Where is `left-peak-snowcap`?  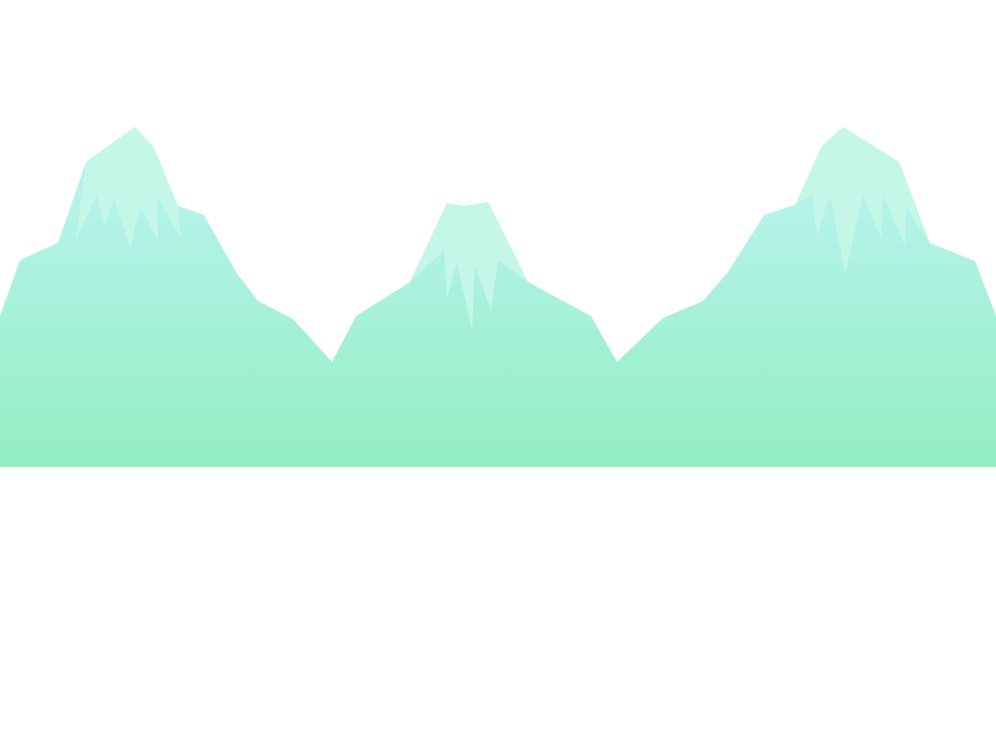 left-peak-snowcap is located at coordinates (128, 187).